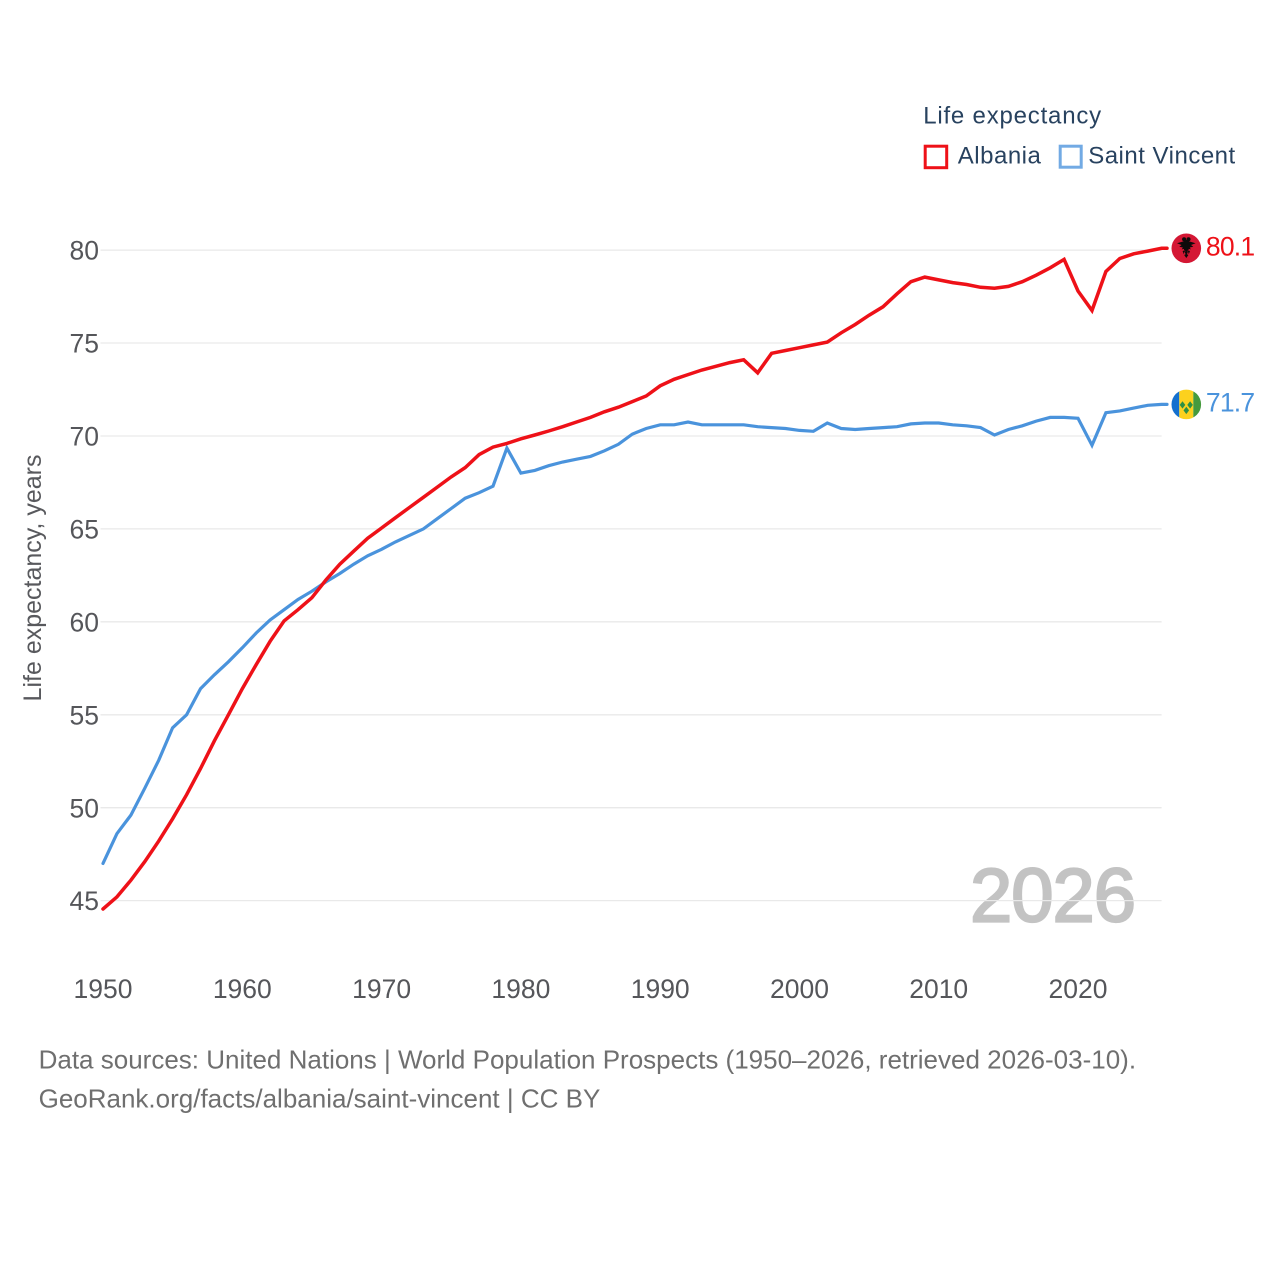 The image size is (1280, 1280). What do you see at coordinates (103, 989) in the screenshot?
I see `svg-text: 1950` at bounding box center [103, 989].